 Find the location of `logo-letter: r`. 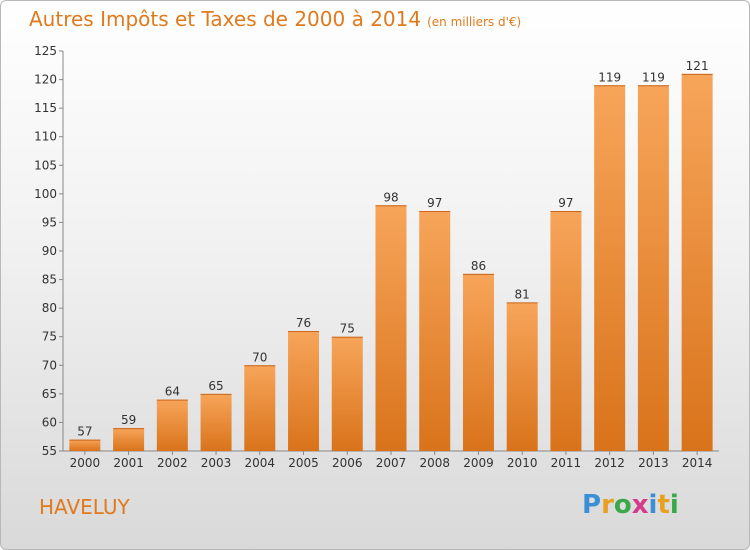

logo-letter: r is located at coordinates (607, 505).